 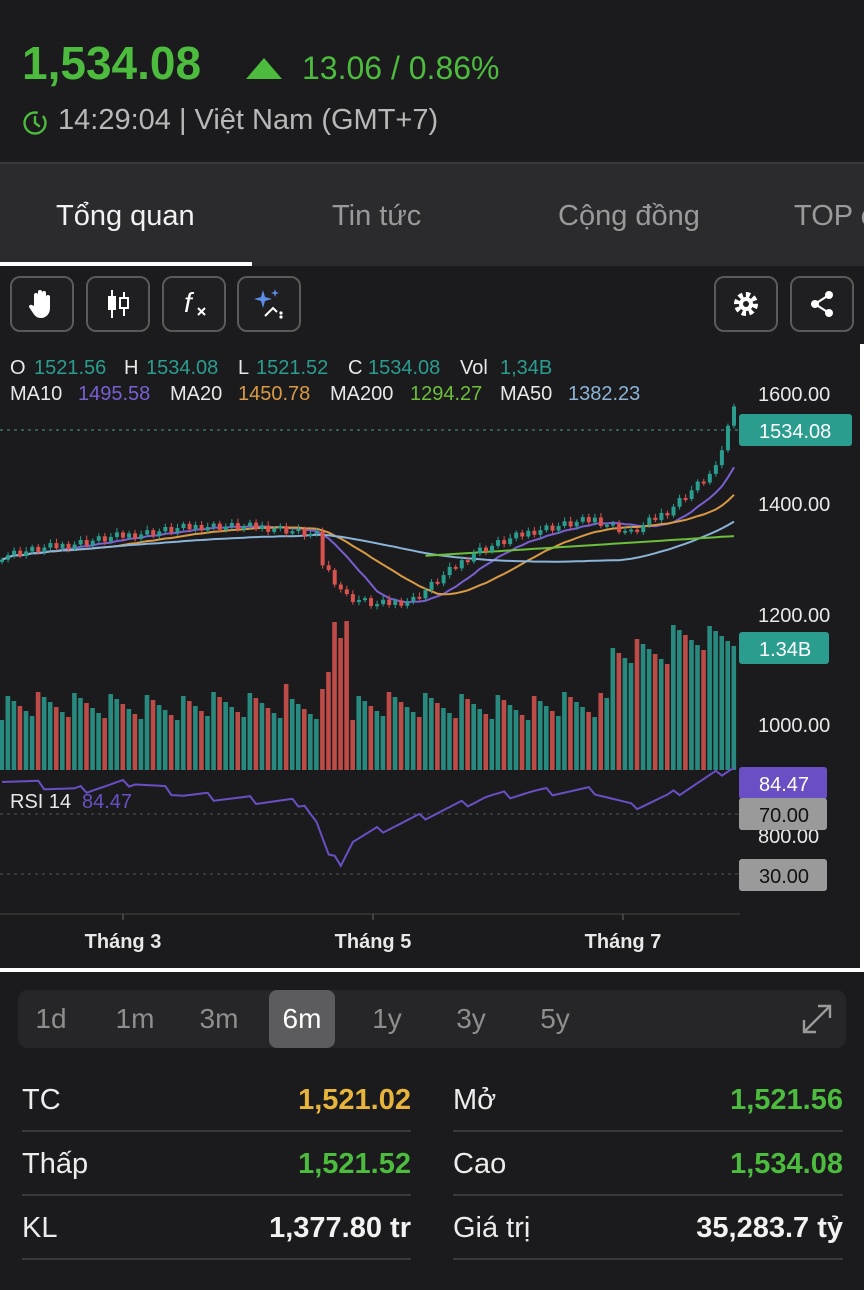 I want to click on period-3y: 3y, so click(x=471, y=1018).